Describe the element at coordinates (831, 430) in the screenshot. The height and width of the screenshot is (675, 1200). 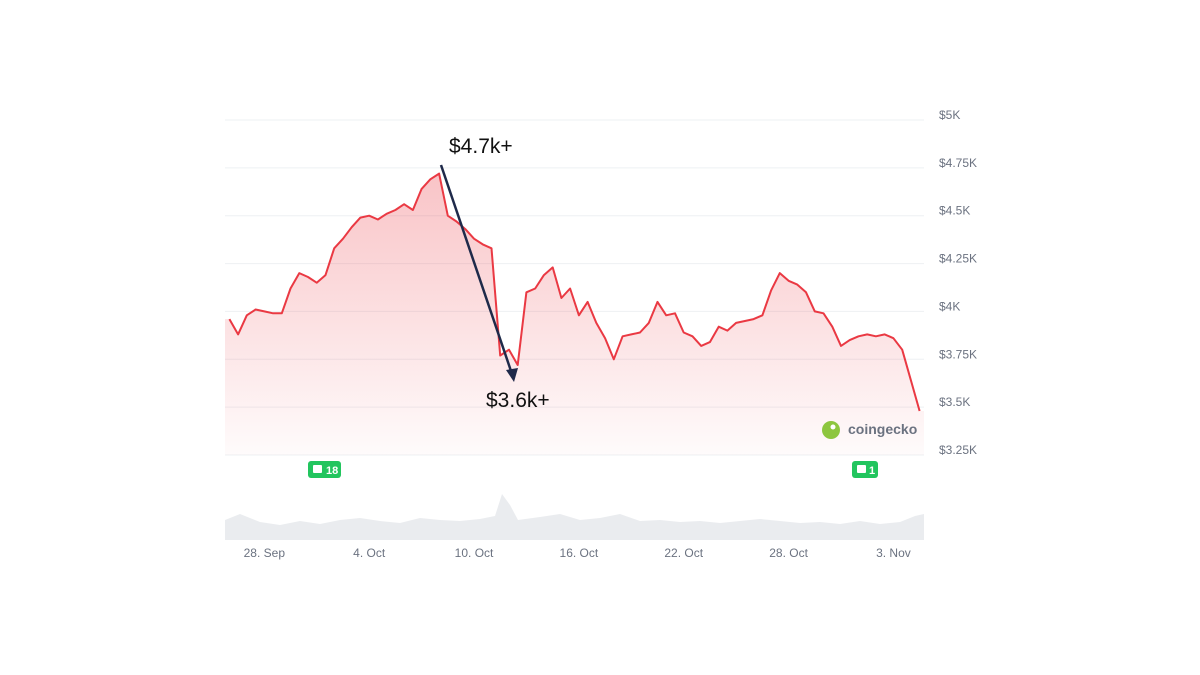
I see `logo` at that location.